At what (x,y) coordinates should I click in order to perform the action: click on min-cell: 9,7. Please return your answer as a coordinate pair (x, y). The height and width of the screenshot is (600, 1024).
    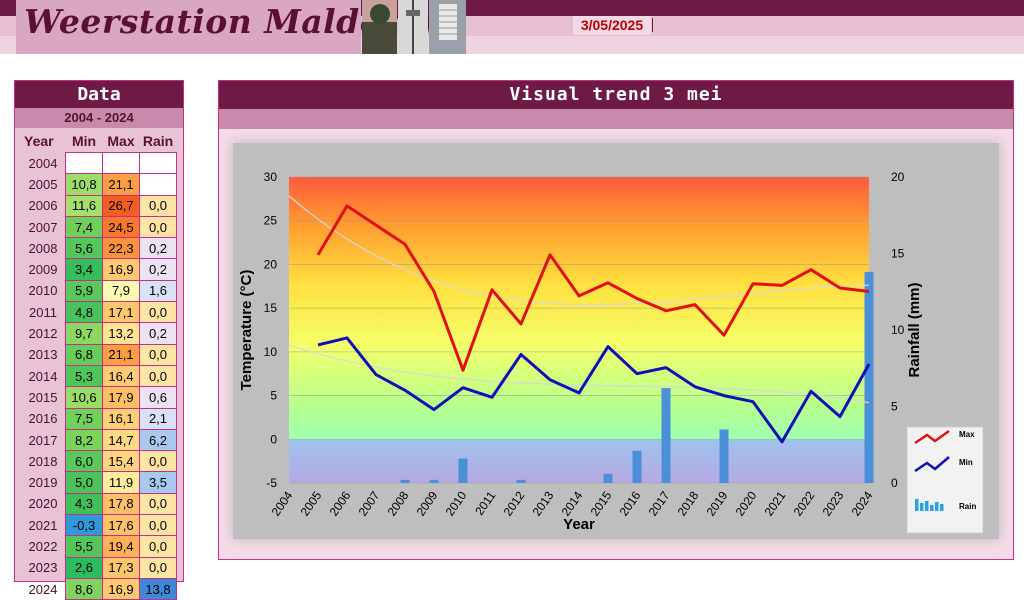
    Looking at the image, I should click on (84, 333).